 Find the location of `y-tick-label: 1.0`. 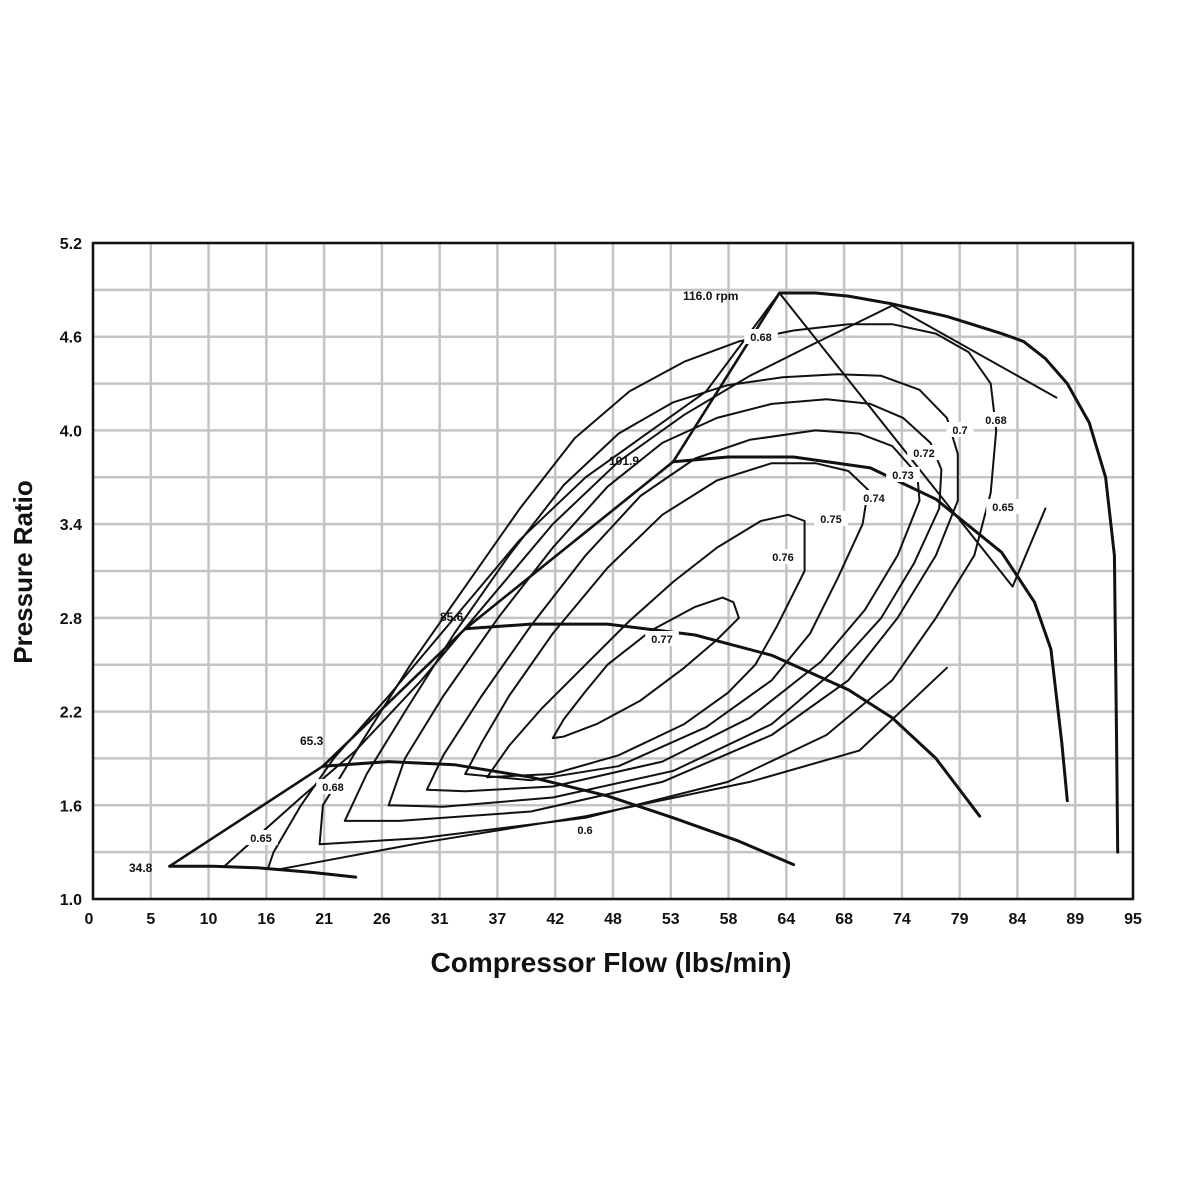

y-tick-label: 1.0 is located at coordinates (71, 900).